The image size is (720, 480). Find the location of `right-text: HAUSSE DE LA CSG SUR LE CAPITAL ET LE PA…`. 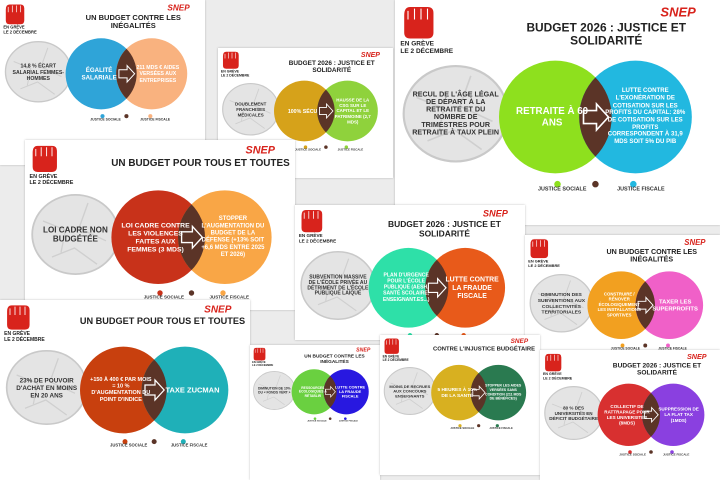

right-text: HAUSSE DE LA CSG SUR LE CAPITAL ET LE PA… is located at coordinates (352, 111).